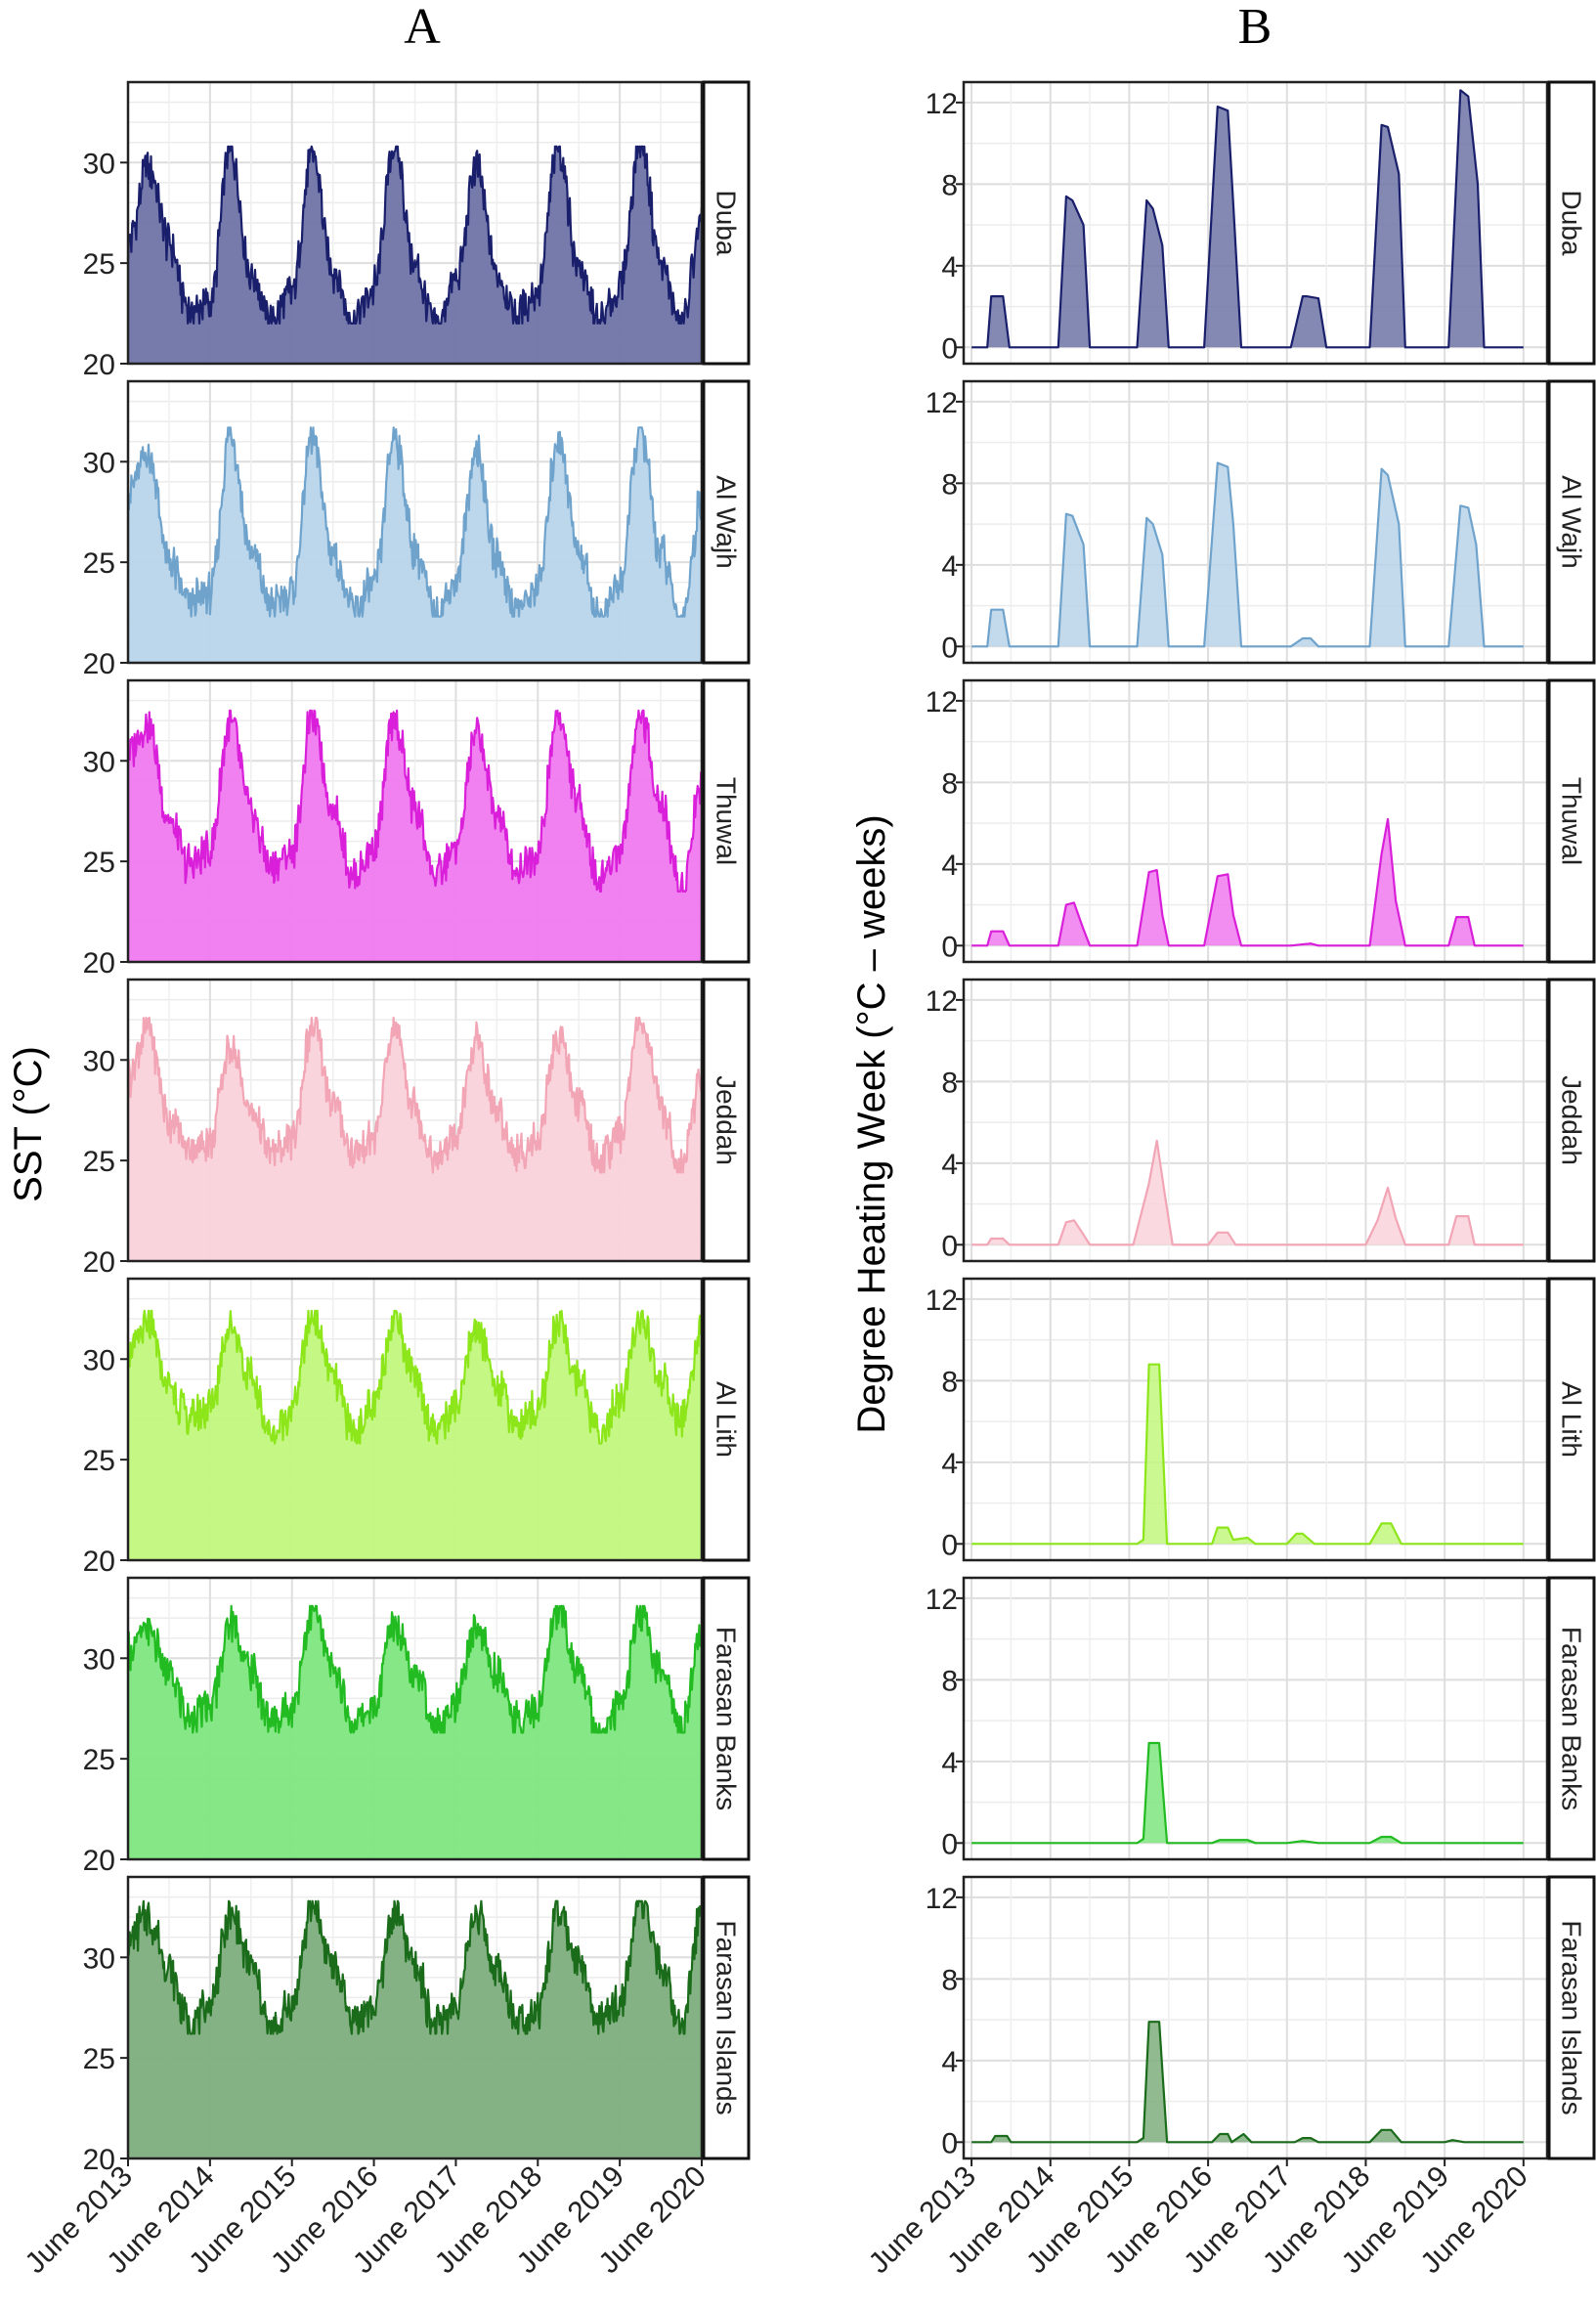  I want to click on panel-a-facet-al-lith: 20 25 30 Al Lith, so click(417, 1427).